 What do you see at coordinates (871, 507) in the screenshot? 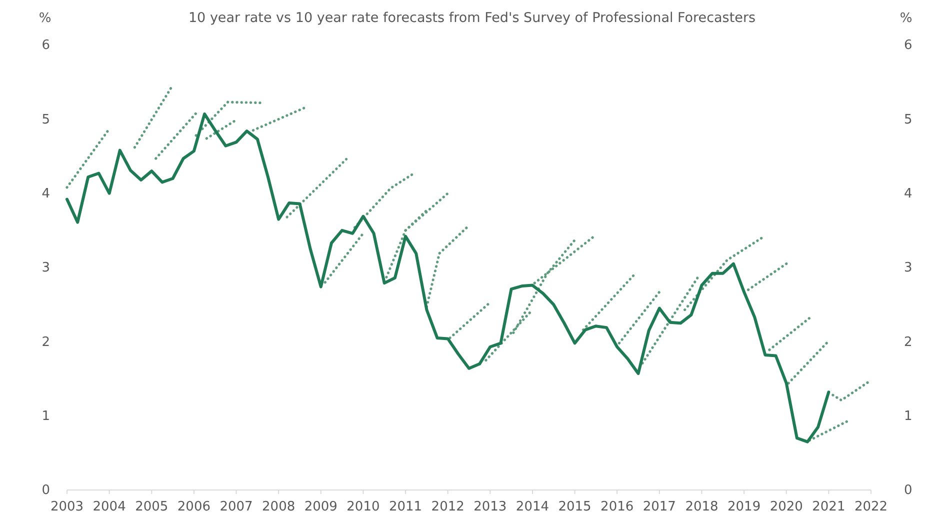
I see `x-tick-label: 2022` at bounding box center [871, 507].